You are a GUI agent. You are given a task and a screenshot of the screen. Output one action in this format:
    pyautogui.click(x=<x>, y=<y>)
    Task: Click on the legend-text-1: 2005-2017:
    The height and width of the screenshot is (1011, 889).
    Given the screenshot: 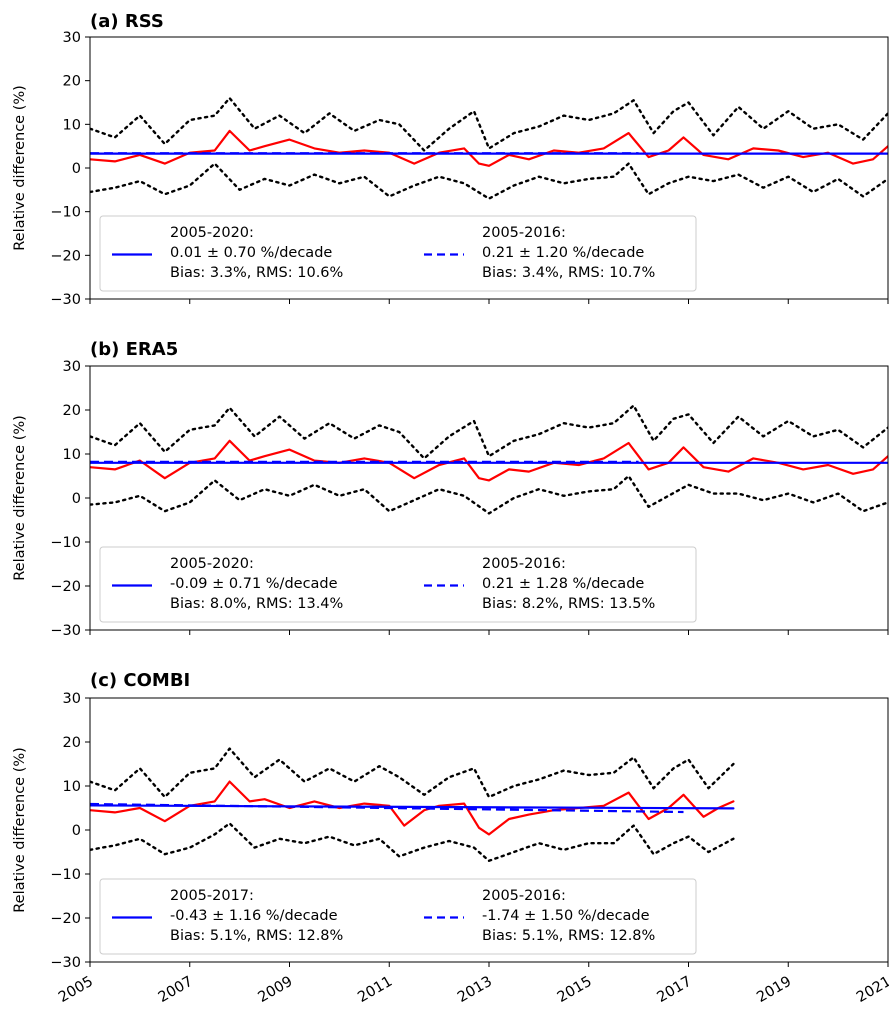 What is the action you would take?
    pyautogui.click(x=212, y=896)
    